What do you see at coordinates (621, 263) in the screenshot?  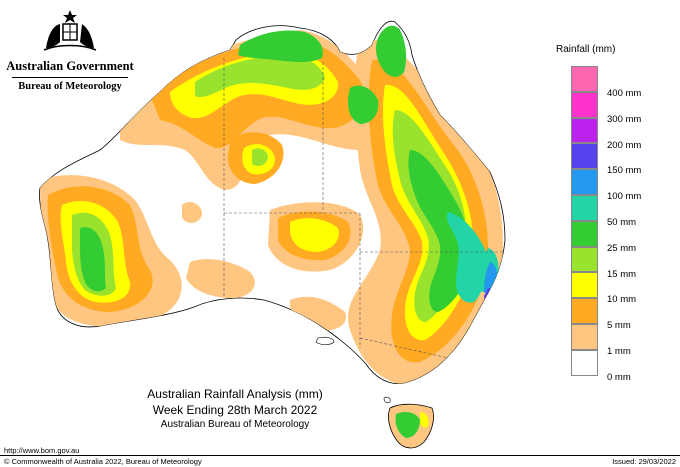 I see `legend-row: 15 mm` at bounding box center [621, 263].